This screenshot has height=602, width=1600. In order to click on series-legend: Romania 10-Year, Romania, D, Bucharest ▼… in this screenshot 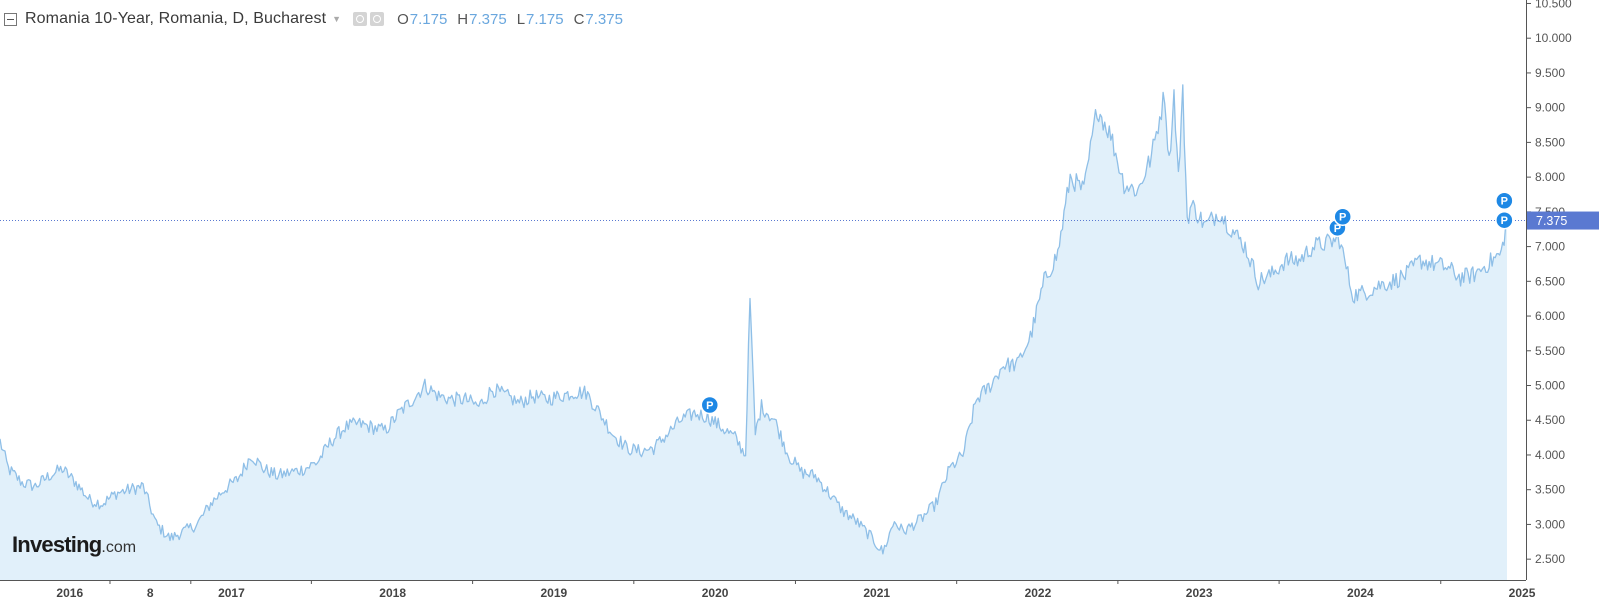, I will do `click(313, 19)`.